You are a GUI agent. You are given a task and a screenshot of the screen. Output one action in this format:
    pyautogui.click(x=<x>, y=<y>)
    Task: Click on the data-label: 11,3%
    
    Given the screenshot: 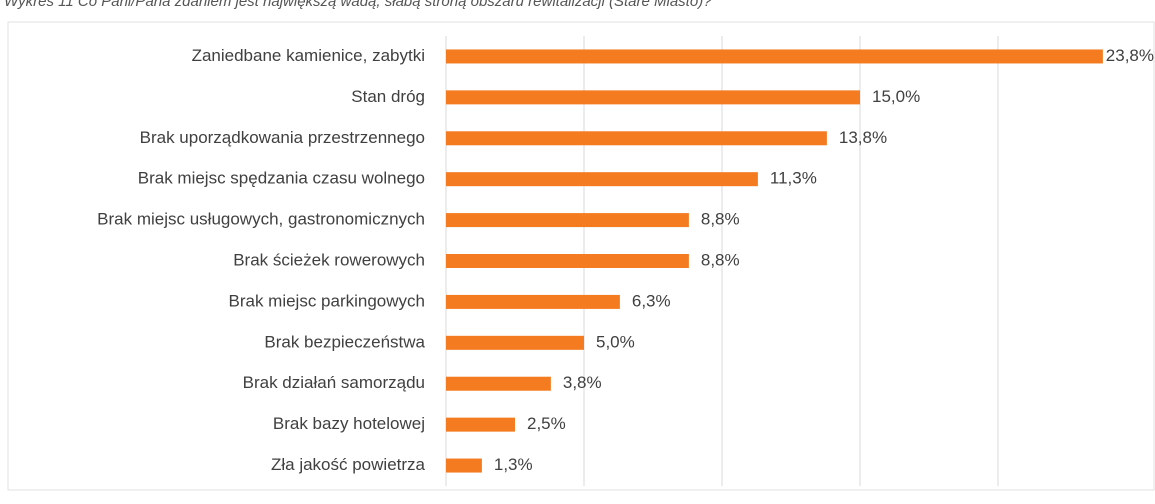 What is the action you would take?
    pyautogui.click(x=793, y=178)
    